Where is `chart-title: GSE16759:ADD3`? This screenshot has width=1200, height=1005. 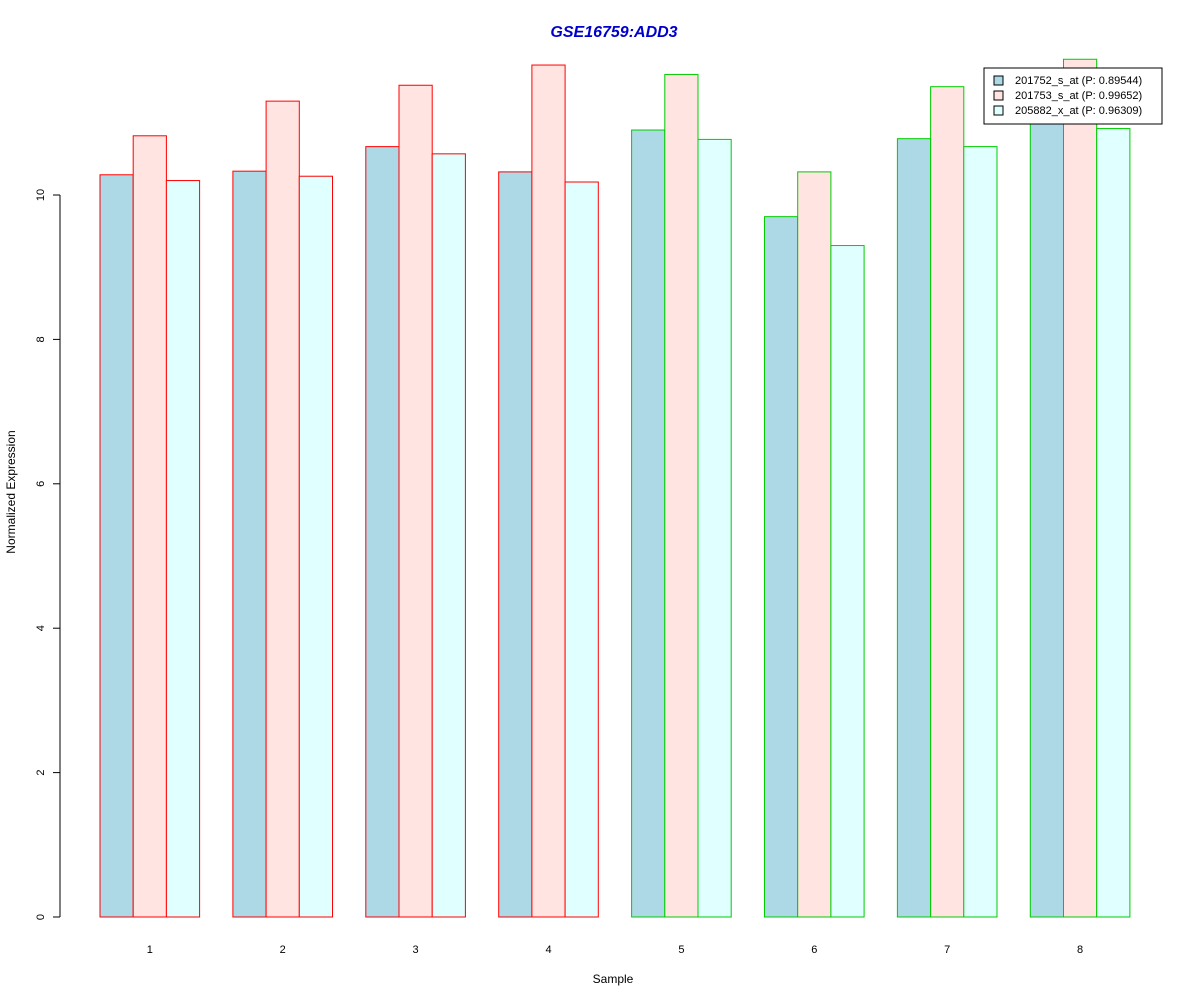 chart-title: GSE16759:ADD3 is located at coordinates (613, 32).